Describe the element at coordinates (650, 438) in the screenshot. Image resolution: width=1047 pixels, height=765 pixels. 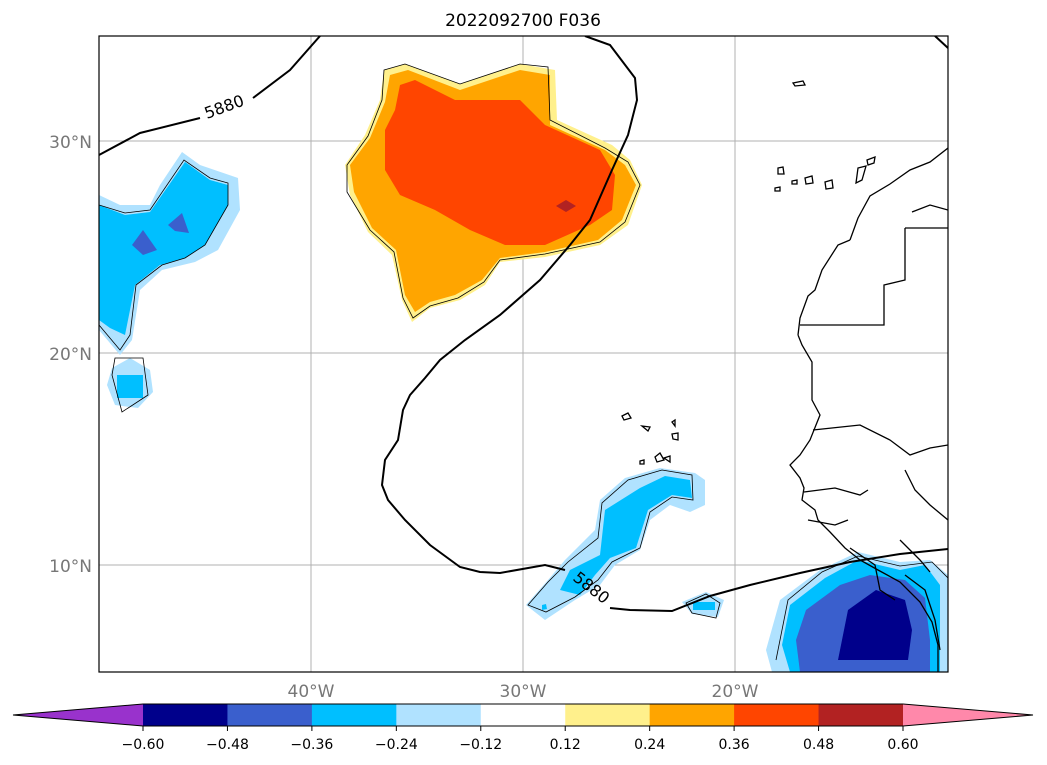
I see `cape-verde-islands` at that location.